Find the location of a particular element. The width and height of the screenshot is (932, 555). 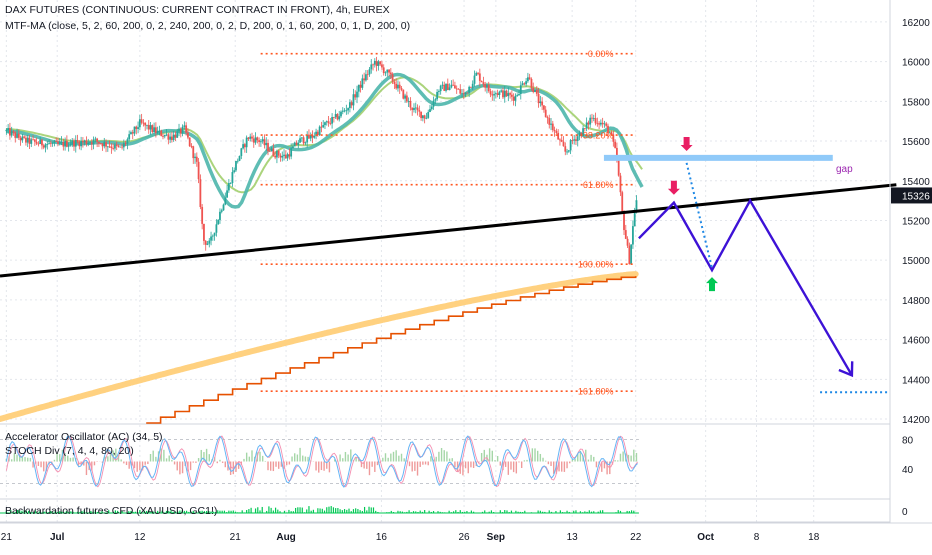

fib-level-label: 38.20% is located at coordinates (598, 136).